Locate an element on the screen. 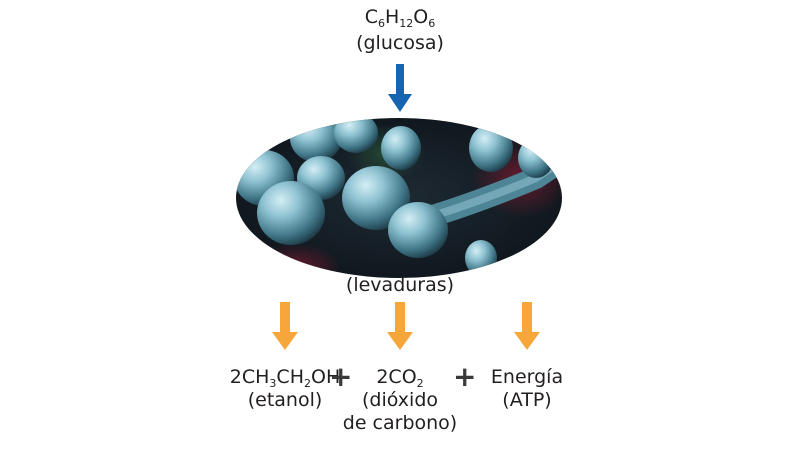  co2-label-line2: de carbono) is located at coordinates (400, 423).